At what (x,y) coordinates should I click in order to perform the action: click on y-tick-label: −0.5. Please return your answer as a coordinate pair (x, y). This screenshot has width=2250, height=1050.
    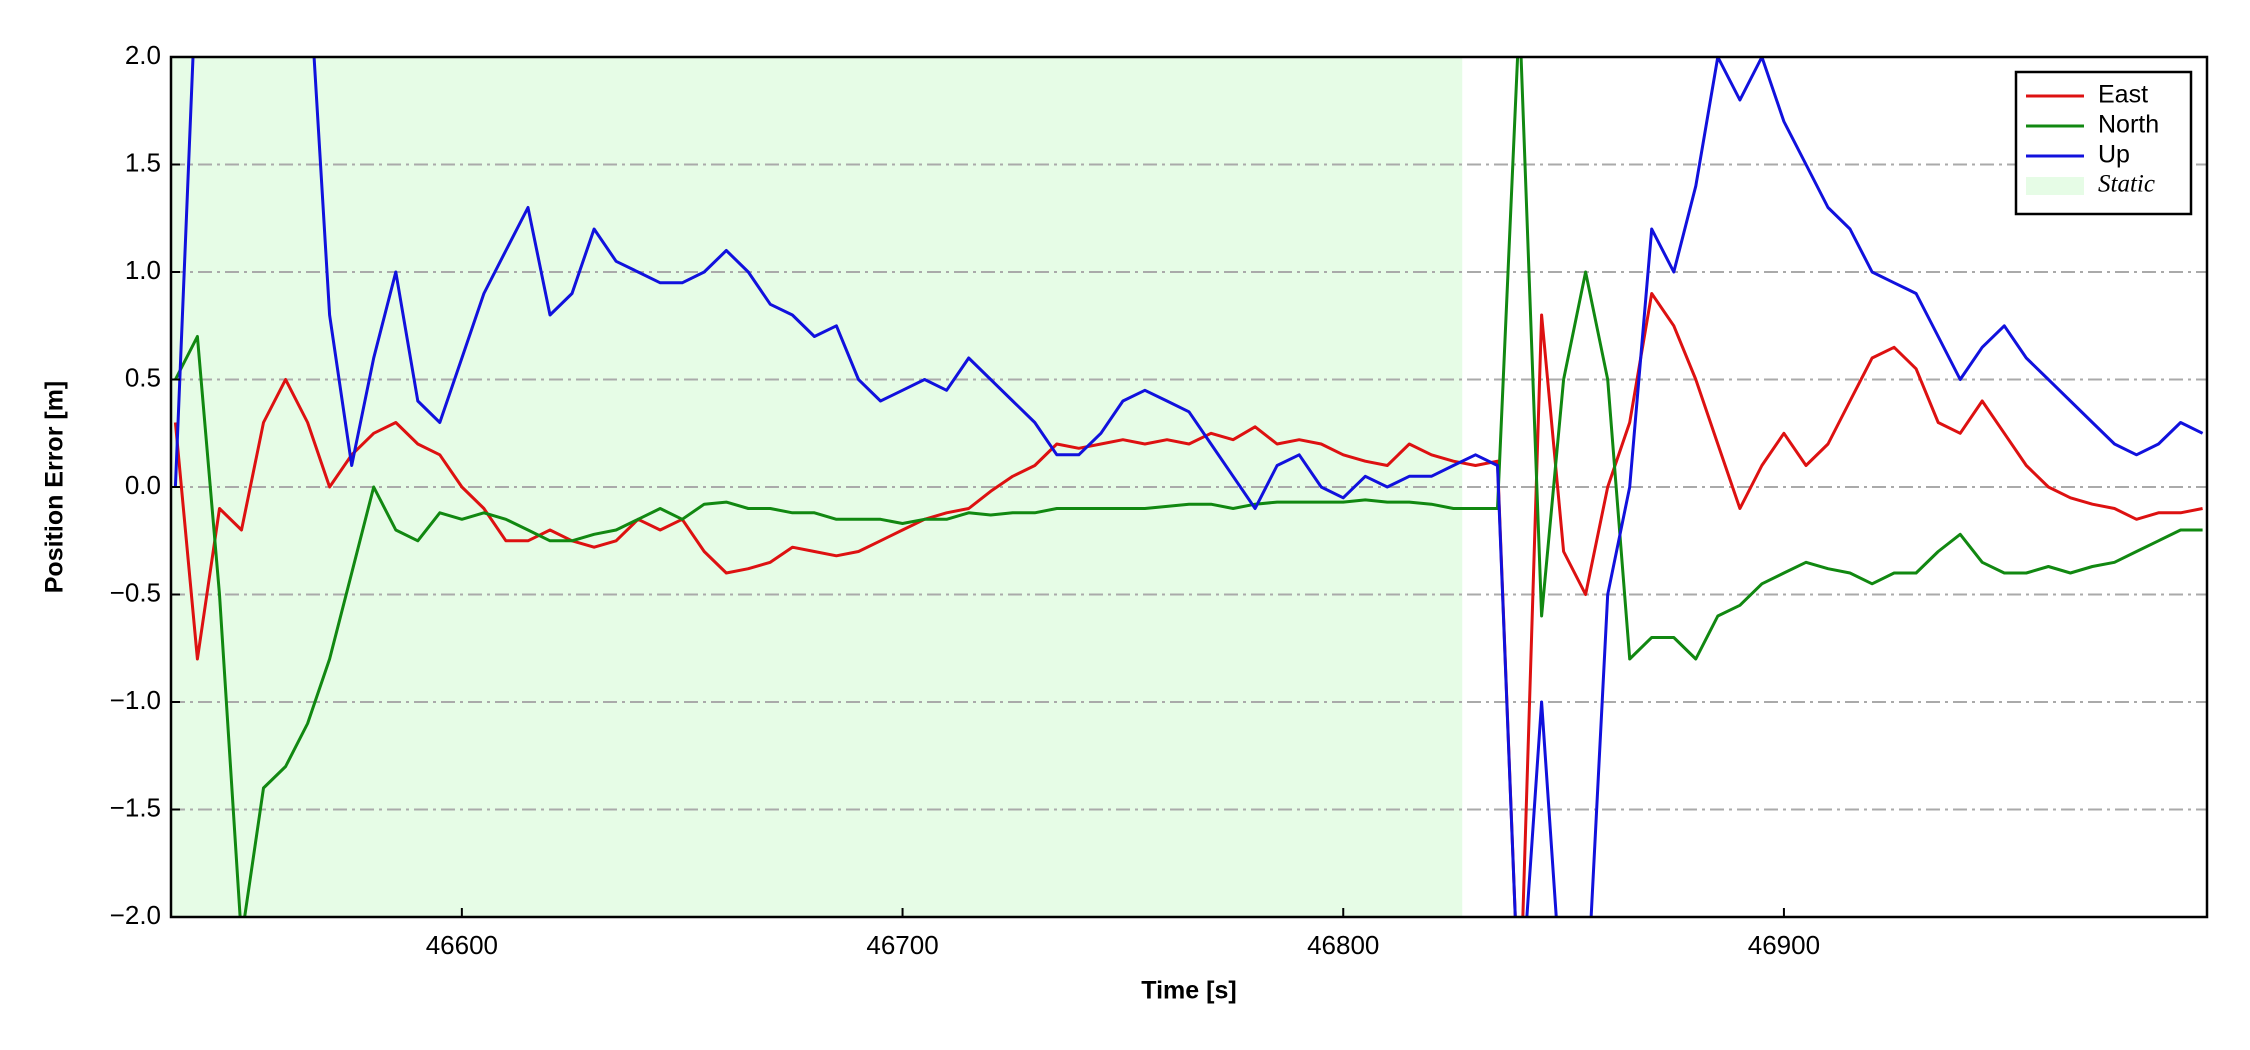
    Looking at the image, I should click on (135, 592).